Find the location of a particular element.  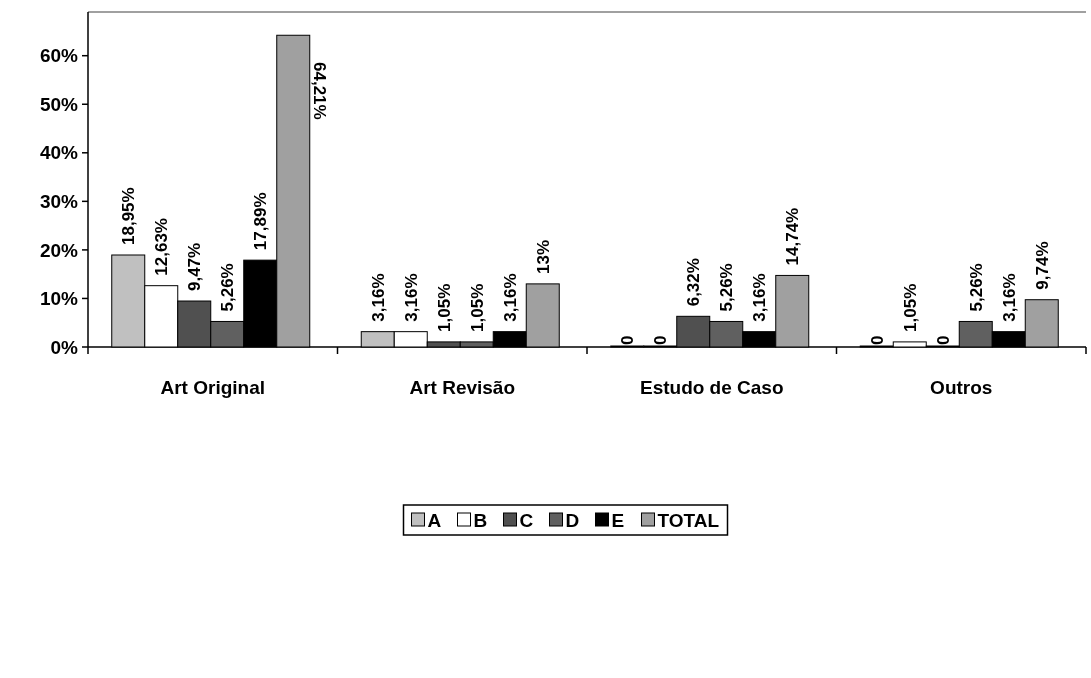

legend-label: D is located at coordinates (572, 520).